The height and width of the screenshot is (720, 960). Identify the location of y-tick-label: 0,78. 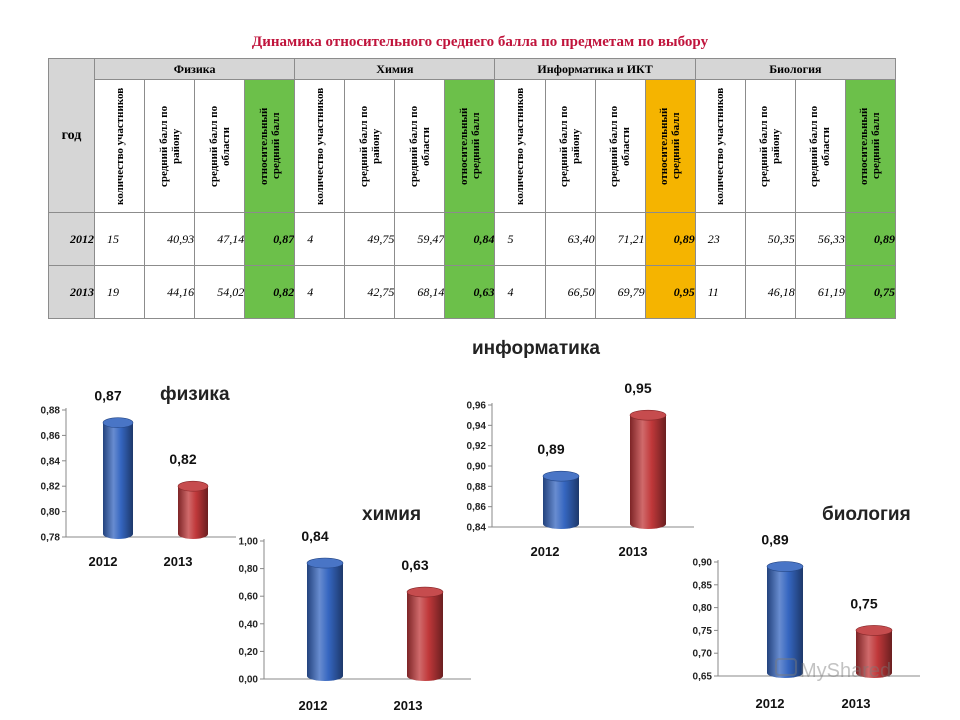
(51, 538).